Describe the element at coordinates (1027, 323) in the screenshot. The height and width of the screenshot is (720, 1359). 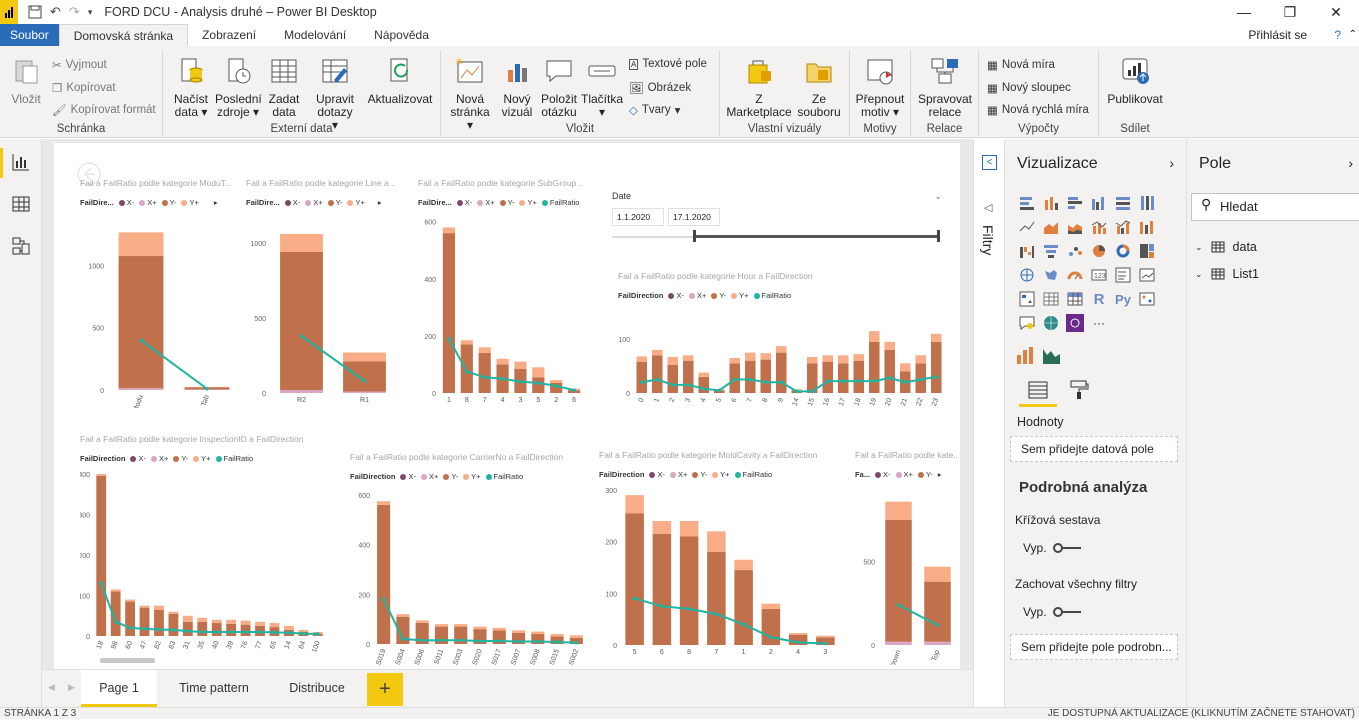
I see `qa-visual-icon` at that location.